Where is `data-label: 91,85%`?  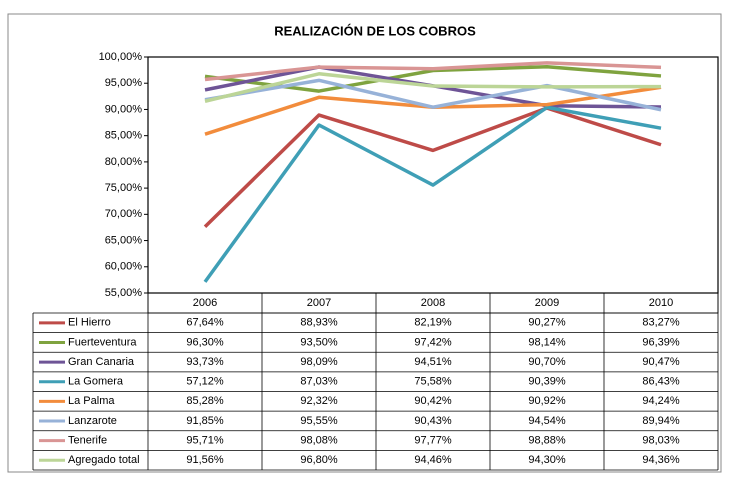 data-label: 91,85% is located at coordinates (205, 421).